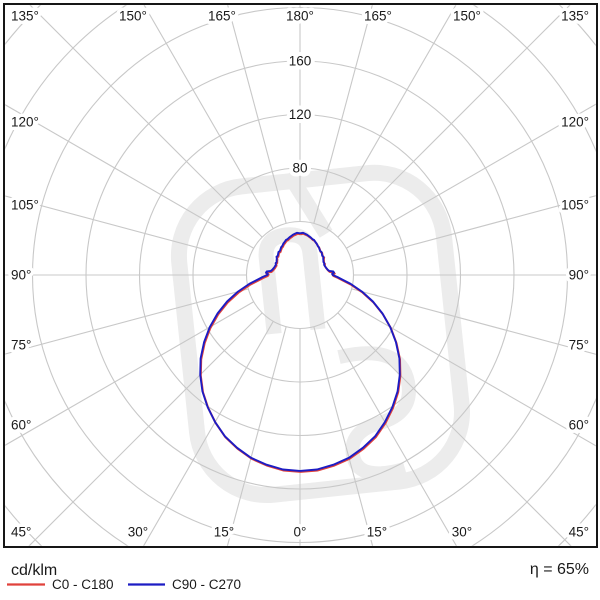 This screenshot has width=600, height=600. What do you see at coordinates (559, 569) in the screenshot?
I see `efficiency-label: η = 65%` at bounding box center [559, 569].